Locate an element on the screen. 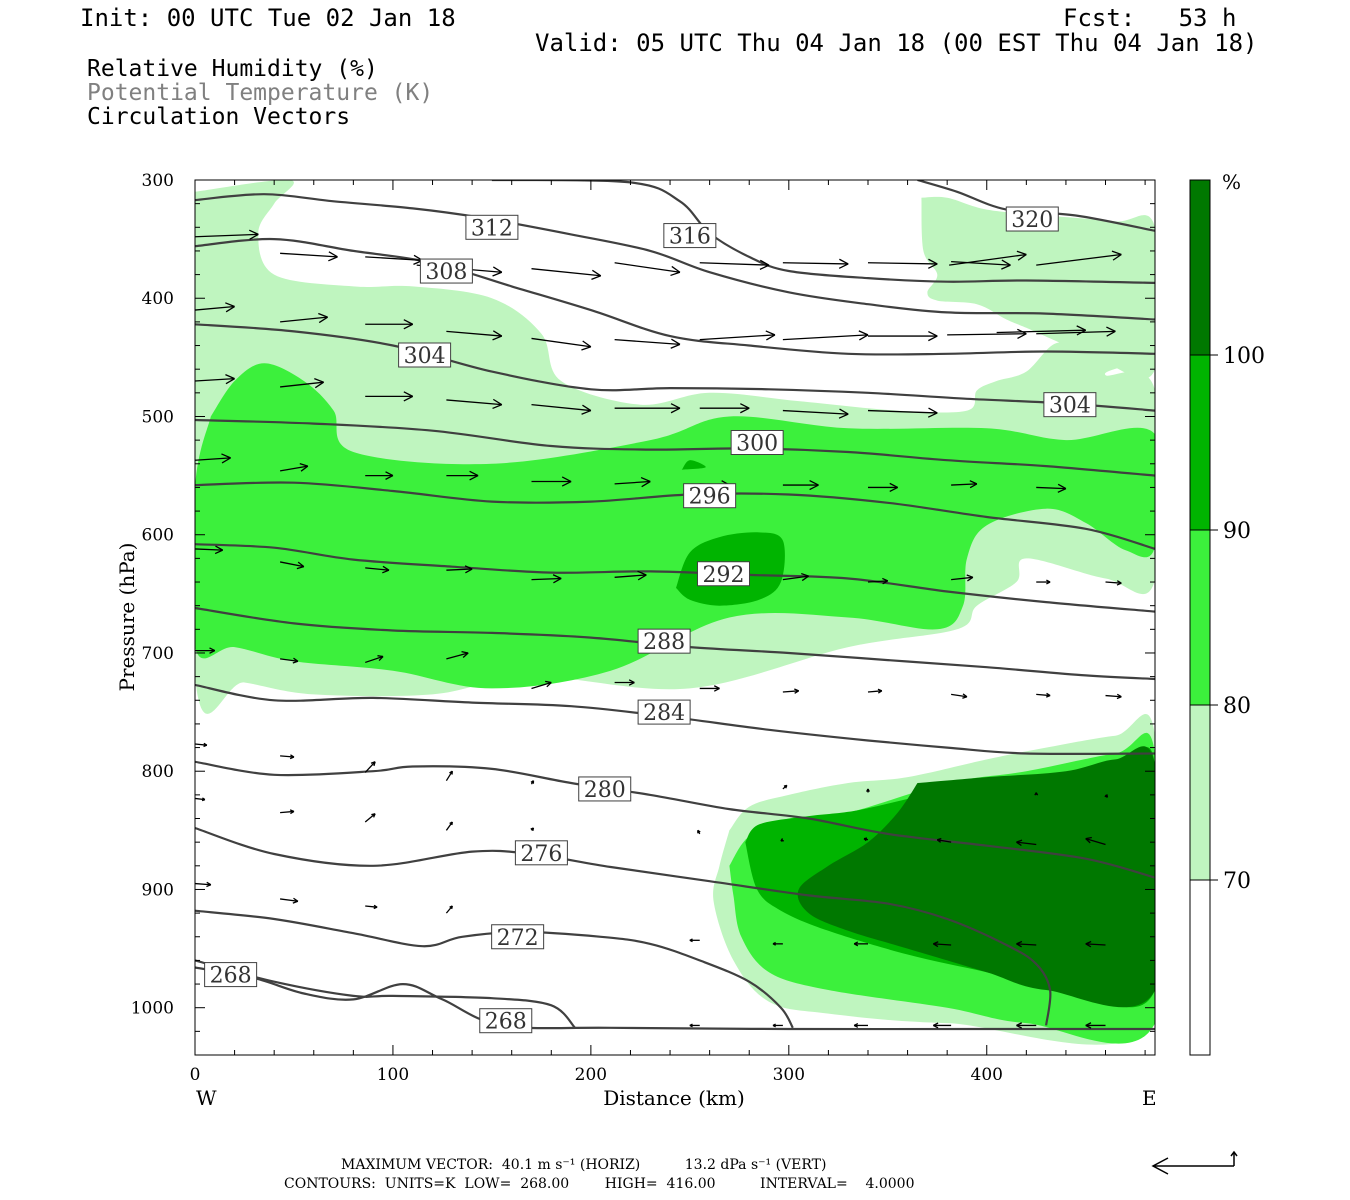  contour-label-268: 268 is located at coordinates (231, 976).